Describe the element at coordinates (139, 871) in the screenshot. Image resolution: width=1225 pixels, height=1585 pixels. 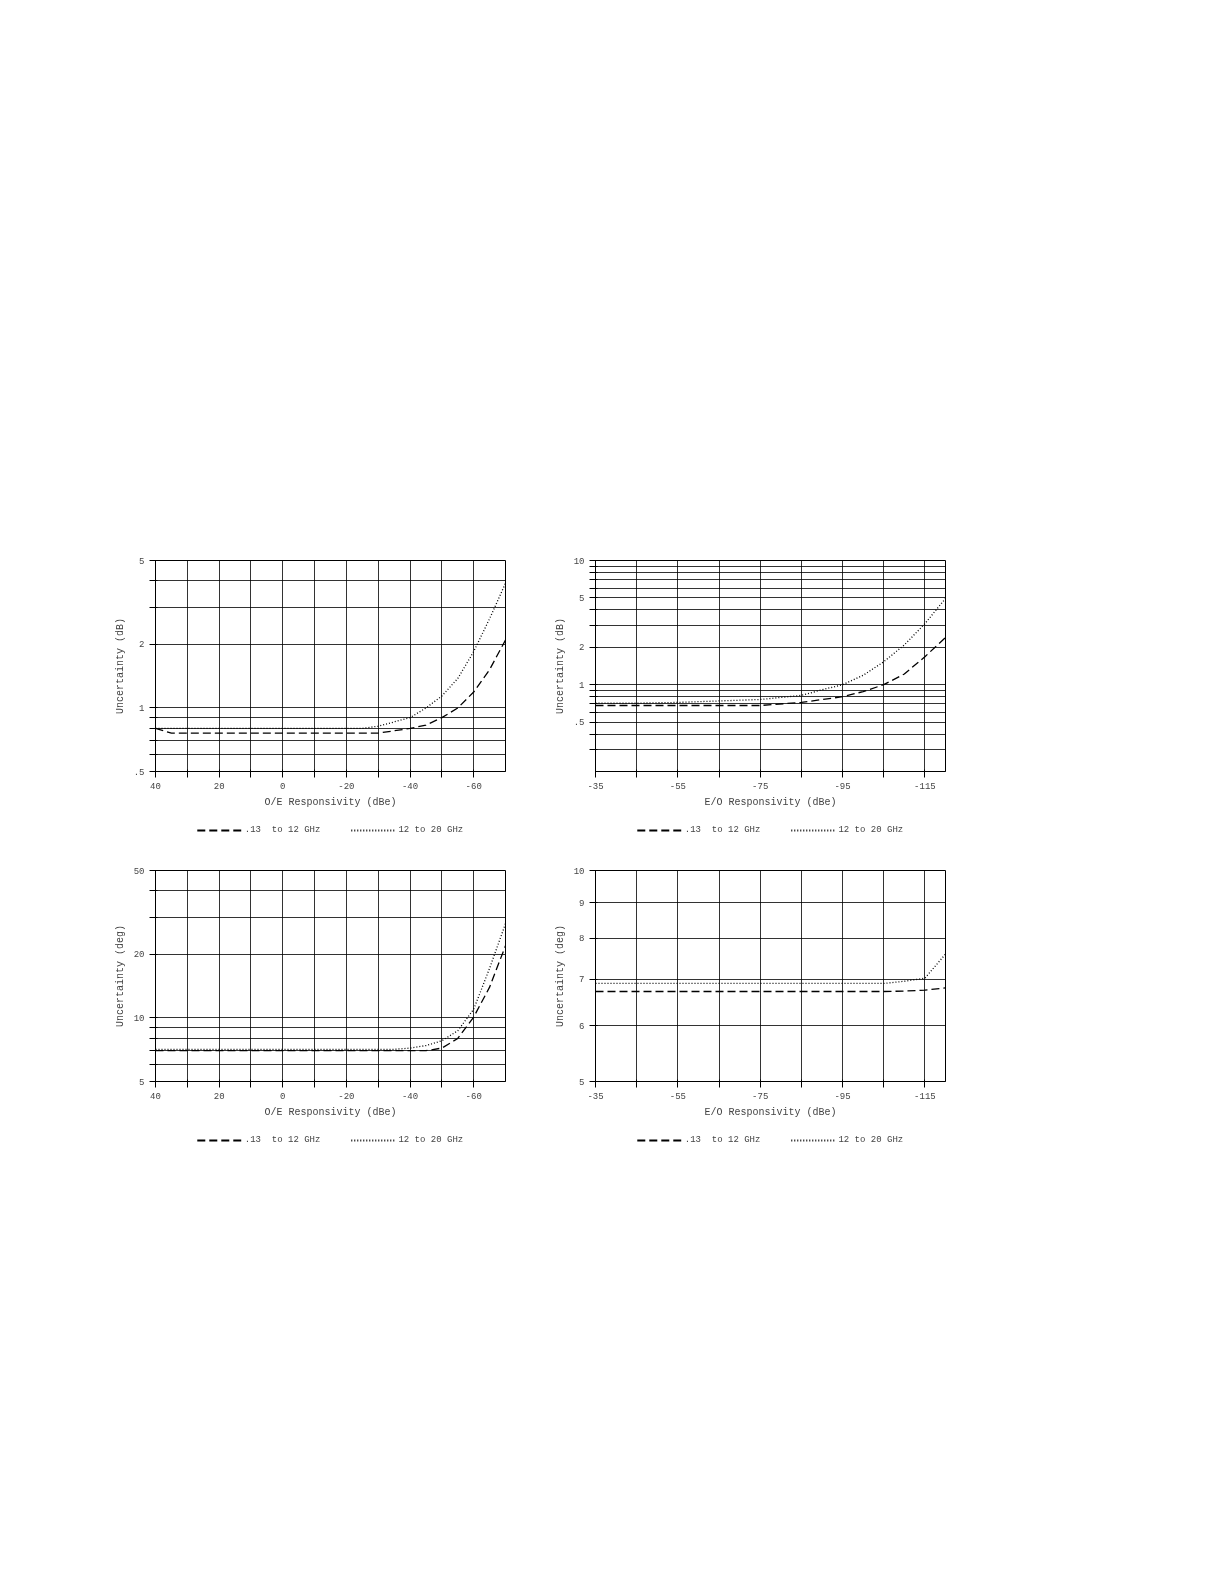
I see `y-tick-label: 50` at that location.